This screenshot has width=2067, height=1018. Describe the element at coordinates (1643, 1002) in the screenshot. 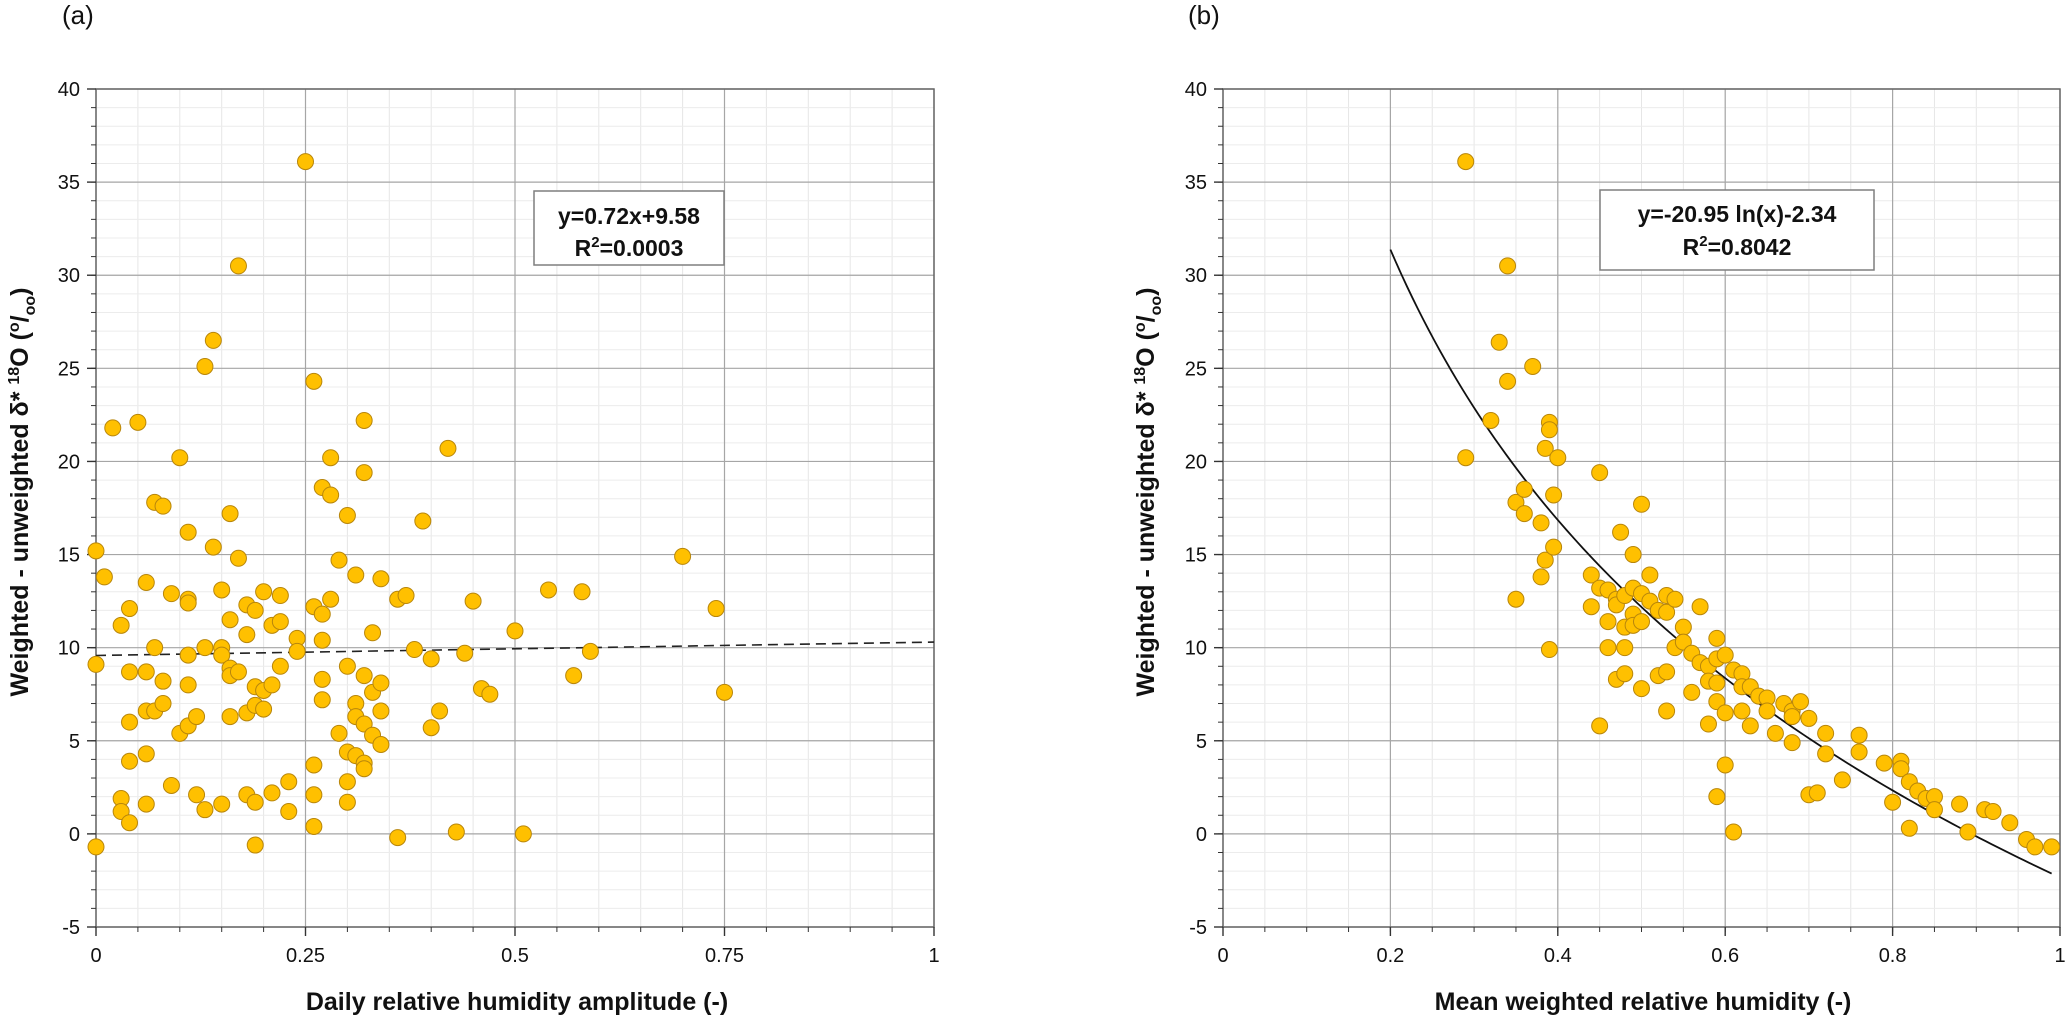

I see `panel-b-x-axis-title: Mean weighted relative humidity (-)` at that location.